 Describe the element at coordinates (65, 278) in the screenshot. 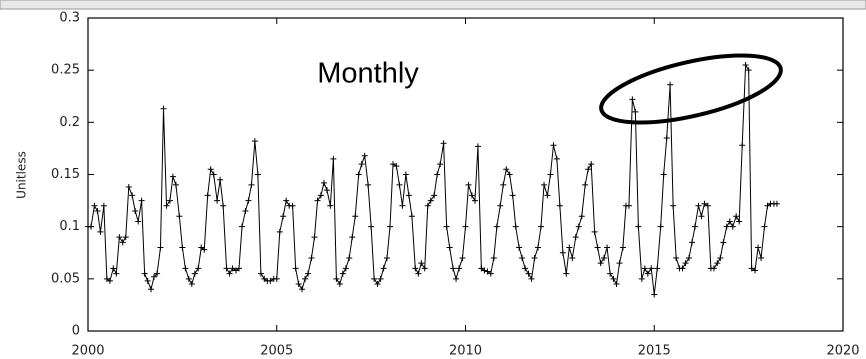

I see `y-tick-label: 0.05` at that location.